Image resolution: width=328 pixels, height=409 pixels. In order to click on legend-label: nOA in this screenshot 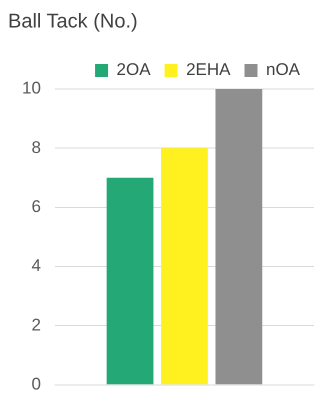, I will do `click(283, 70)`.